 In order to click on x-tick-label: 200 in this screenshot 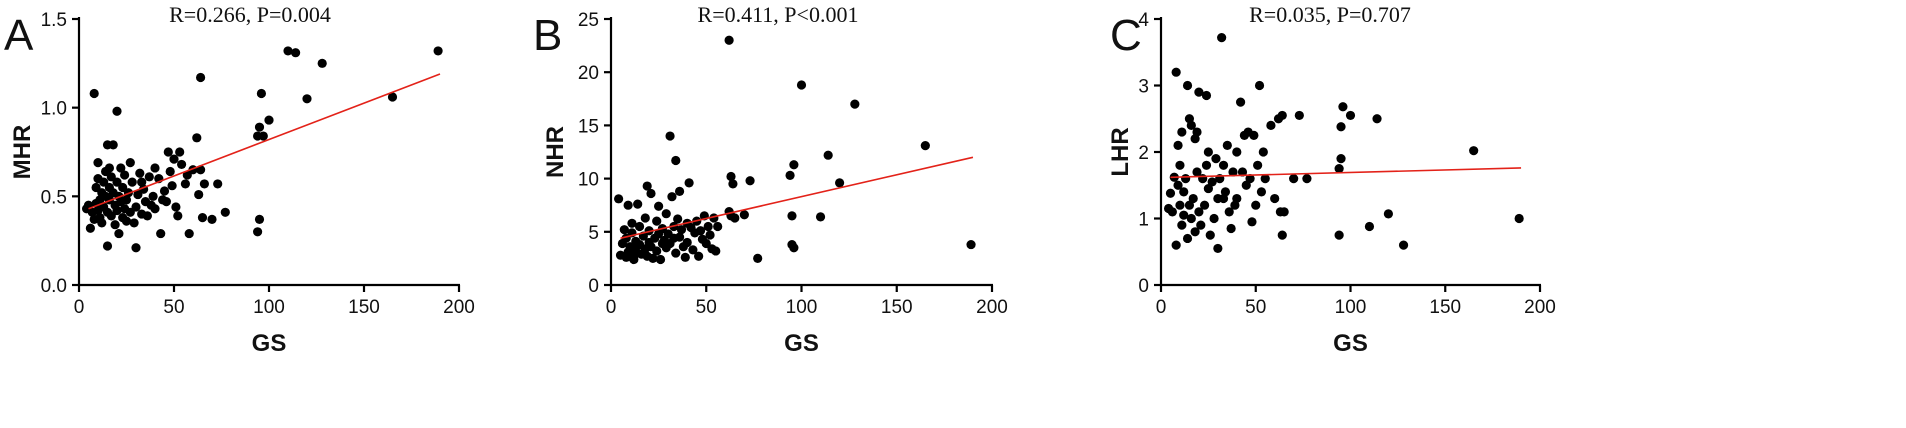, I will do `click(459, 307)`.